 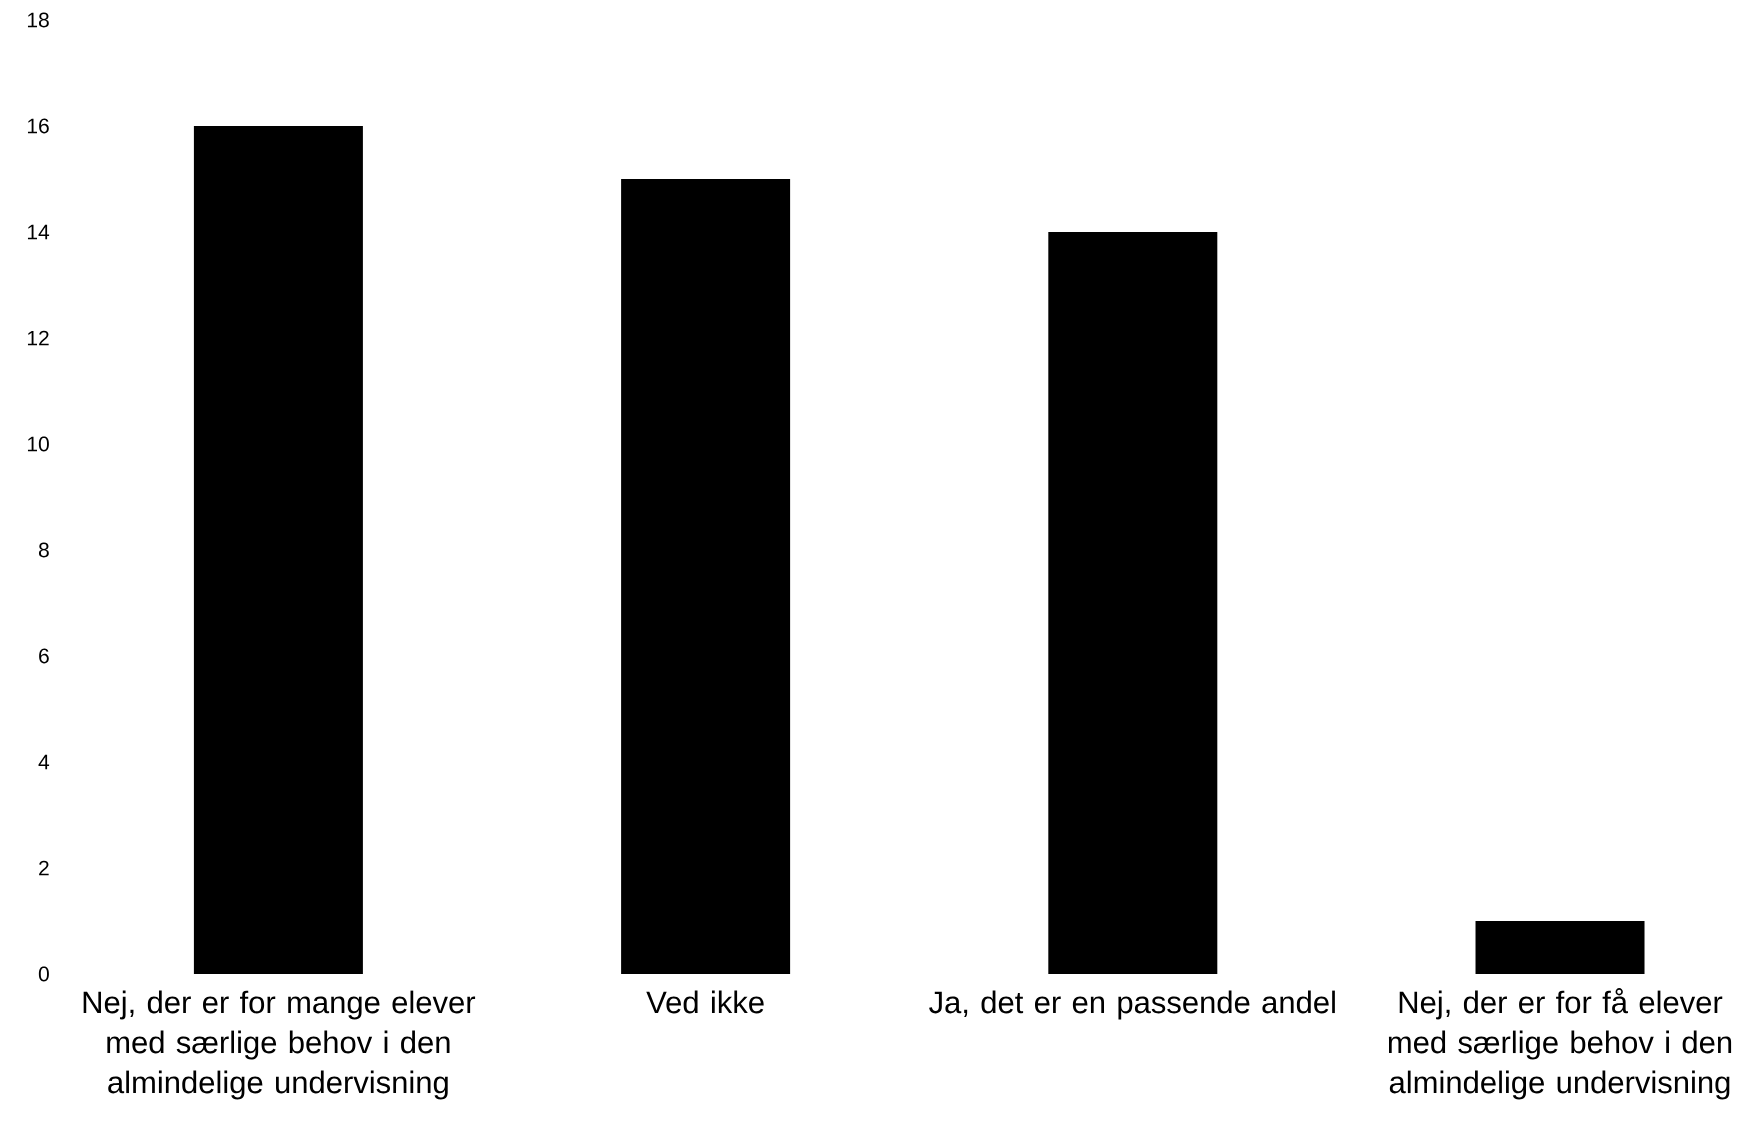 What do you see at coordinates (1132, 1005) in the screenshot?
I see `x-tick-label: Ja, det er en passende andel` at bounding box center [1132, 1005].